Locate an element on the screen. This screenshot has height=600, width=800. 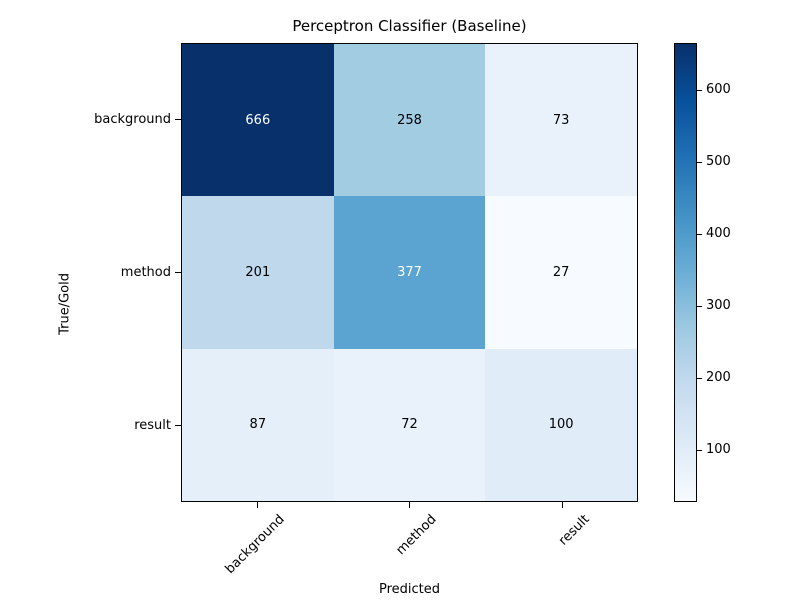
colorbar-tick-label: 600 is located at coordinates (718, 89).